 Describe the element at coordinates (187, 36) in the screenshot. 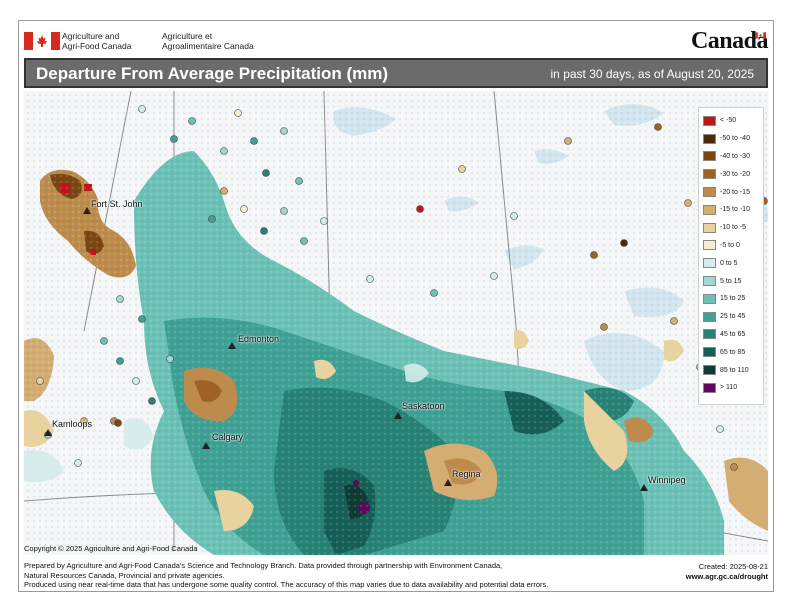

I see `agency-fr-line1: Agriculture et` at that location.